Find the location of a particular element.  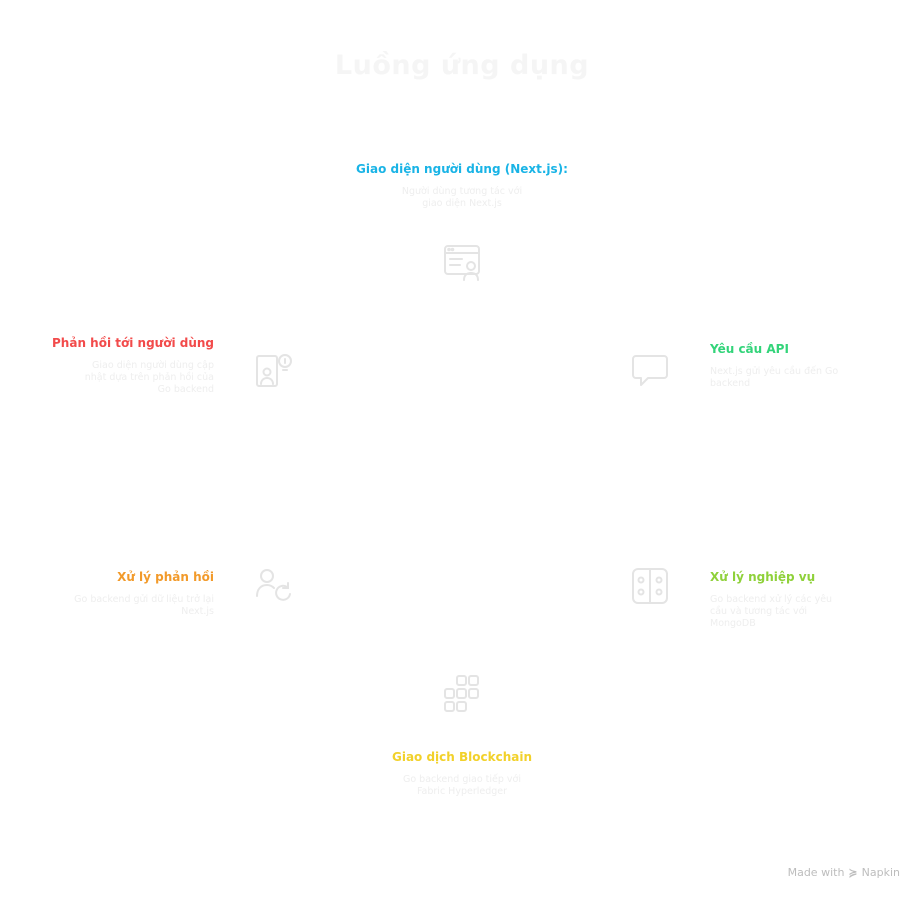

diagram-title: Luồng ứng dụng is located at coordinates (462, 65).